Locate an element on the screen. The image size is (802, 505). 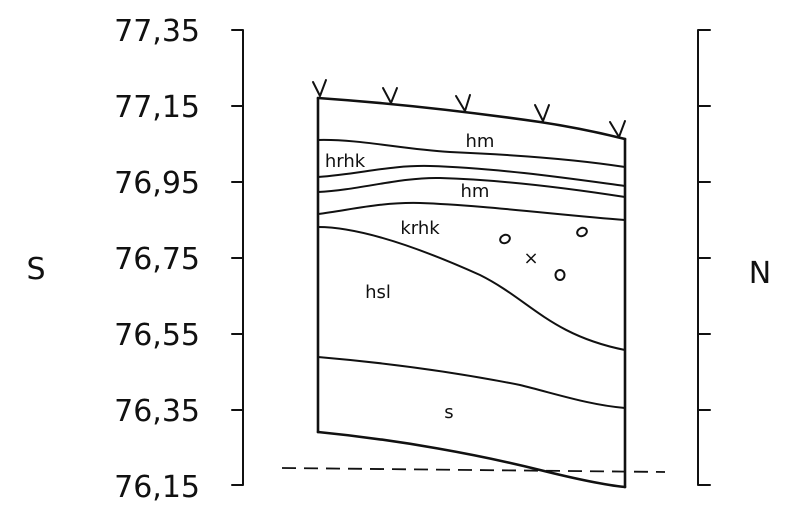
boundary-hrhk-hm is located at coordinates (471, 175).